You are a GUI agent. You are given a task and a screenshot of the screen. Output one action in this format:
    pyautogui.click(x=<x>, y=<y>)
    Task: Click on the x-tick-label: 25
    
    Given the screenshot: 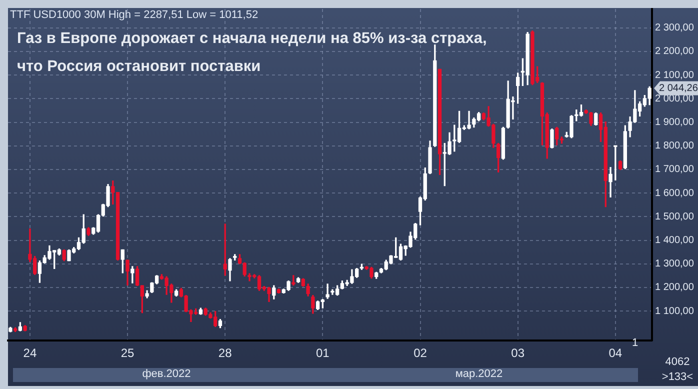 What is the action you would take?
    pyautogui.click(x=127, y=353)
    